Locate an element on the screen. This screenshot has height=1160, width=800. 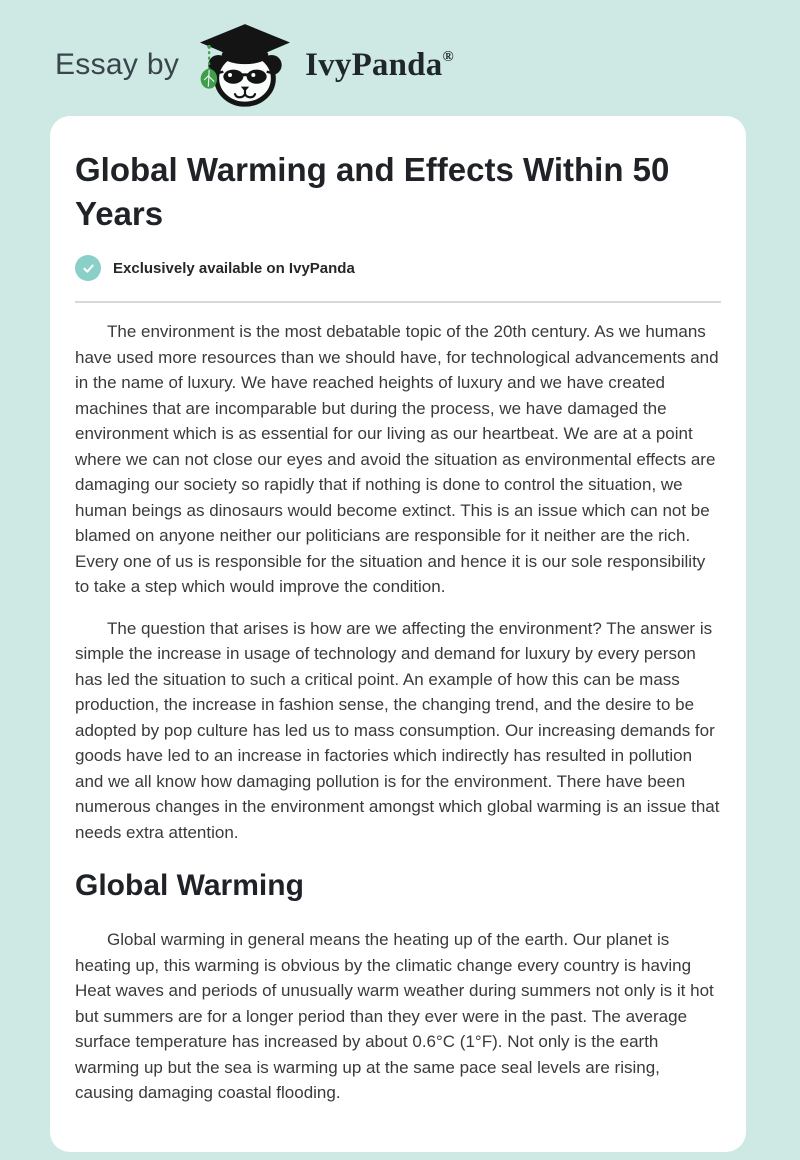
check-icon is located at coordinates (88, 268).